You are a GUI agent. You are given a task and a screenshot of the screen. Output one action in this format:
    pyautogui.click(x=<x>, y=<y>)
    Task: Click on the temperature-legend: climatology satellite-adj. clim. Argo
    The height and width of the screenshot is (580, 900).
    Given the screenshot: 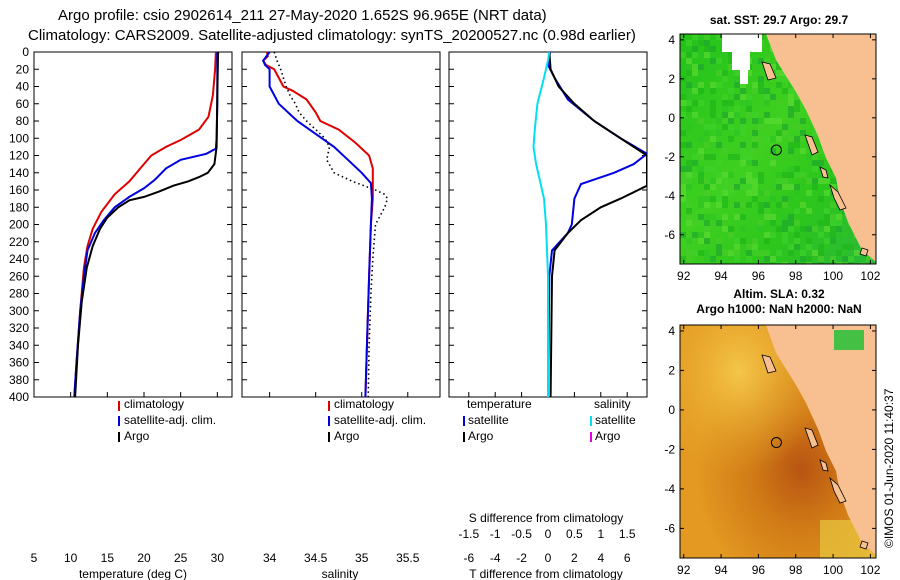 What is the action you would take?
    pyautogui.click(x=167, y=420)
    